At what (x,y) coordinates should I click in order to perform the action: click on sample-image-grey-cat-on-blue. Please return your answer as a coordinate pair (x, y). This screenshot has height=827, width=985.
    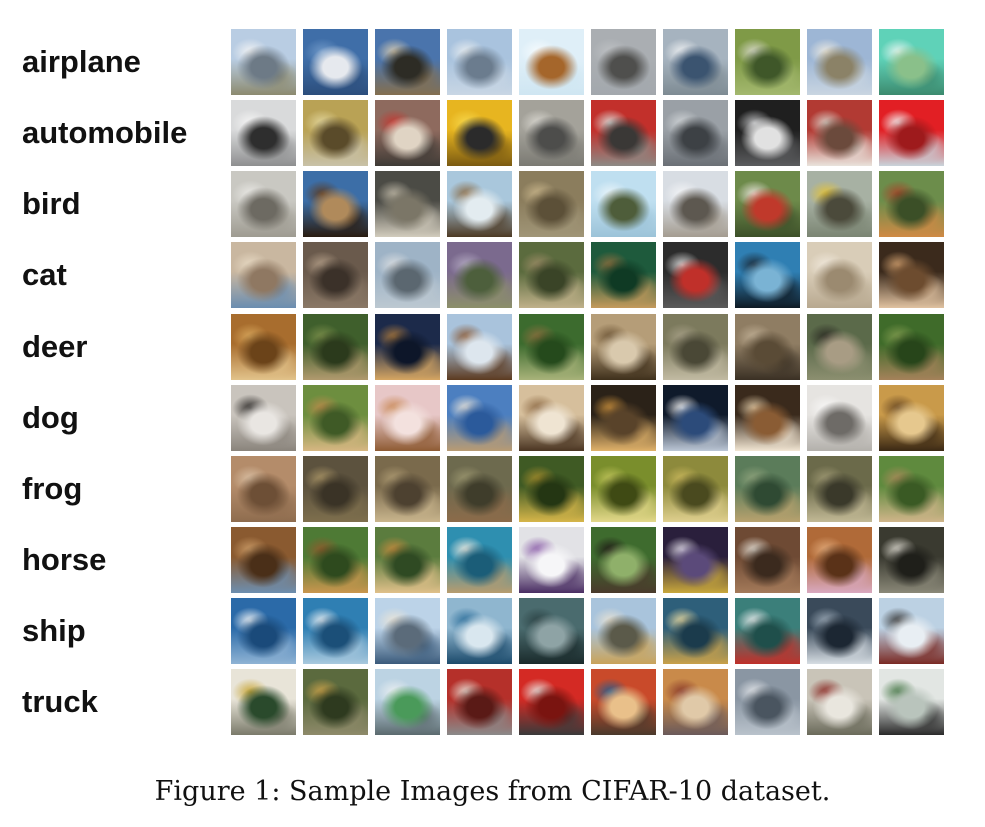
    Looking at the image, I should click on (407, 275).